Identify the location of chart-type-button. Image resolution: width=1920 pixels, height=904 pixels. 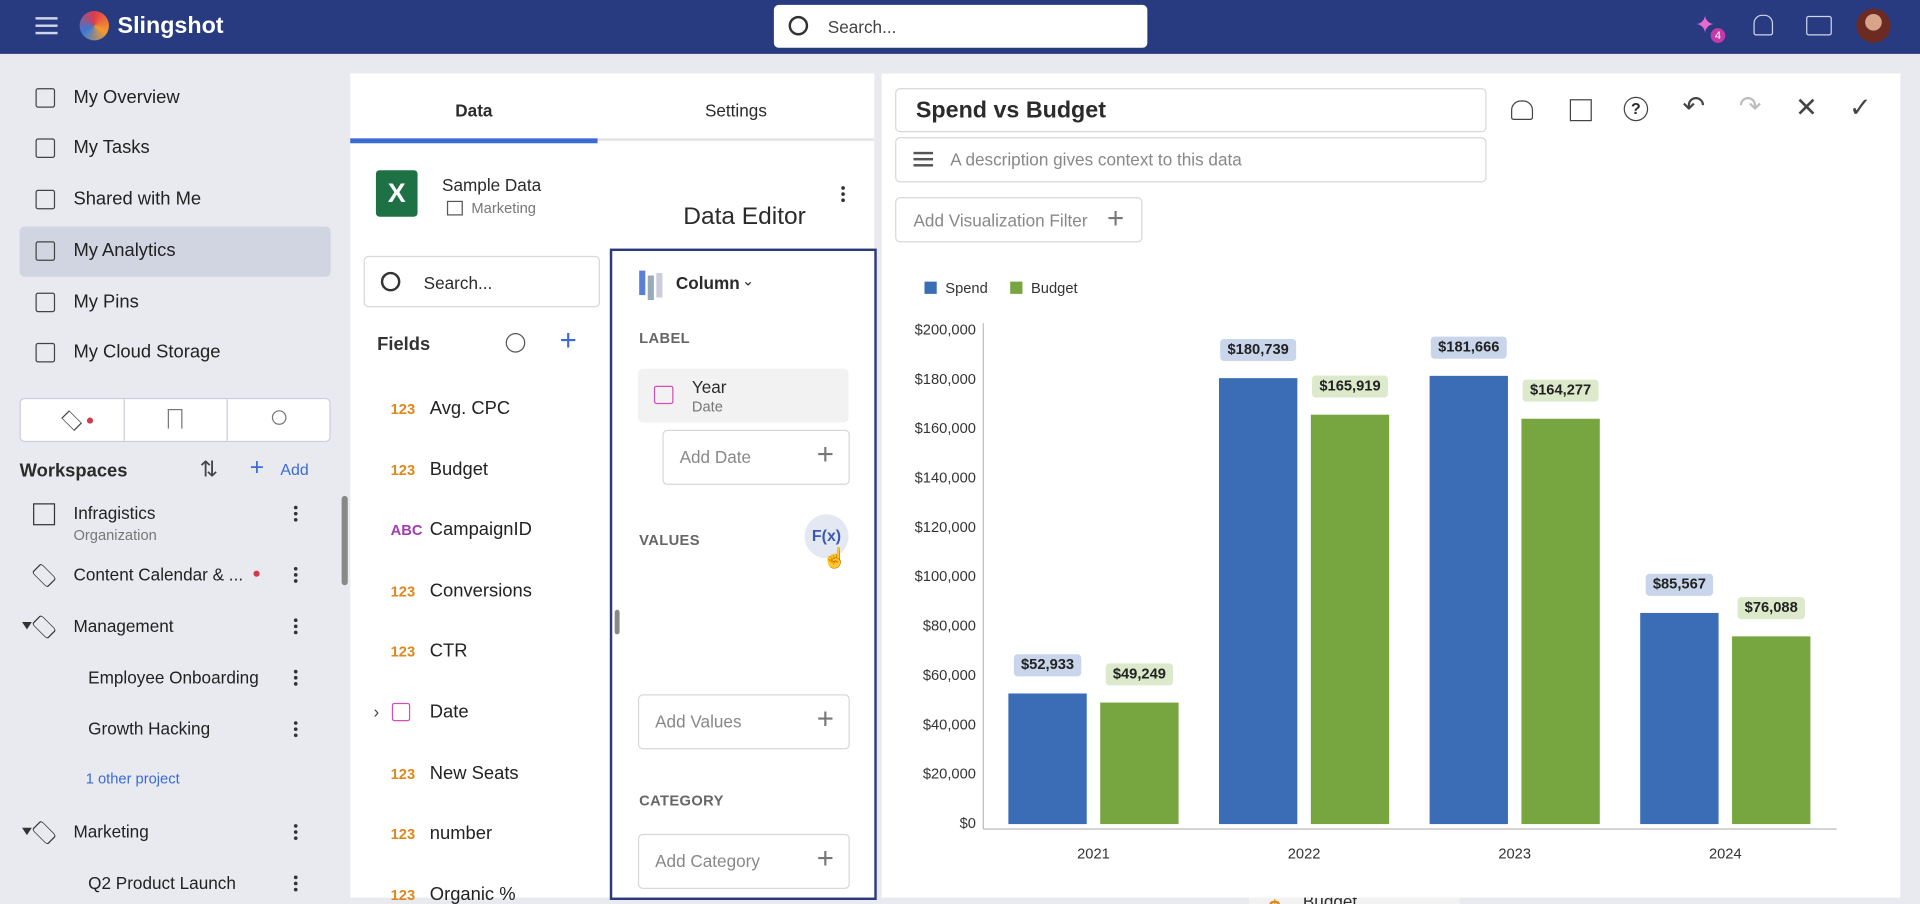
(1522, 110).